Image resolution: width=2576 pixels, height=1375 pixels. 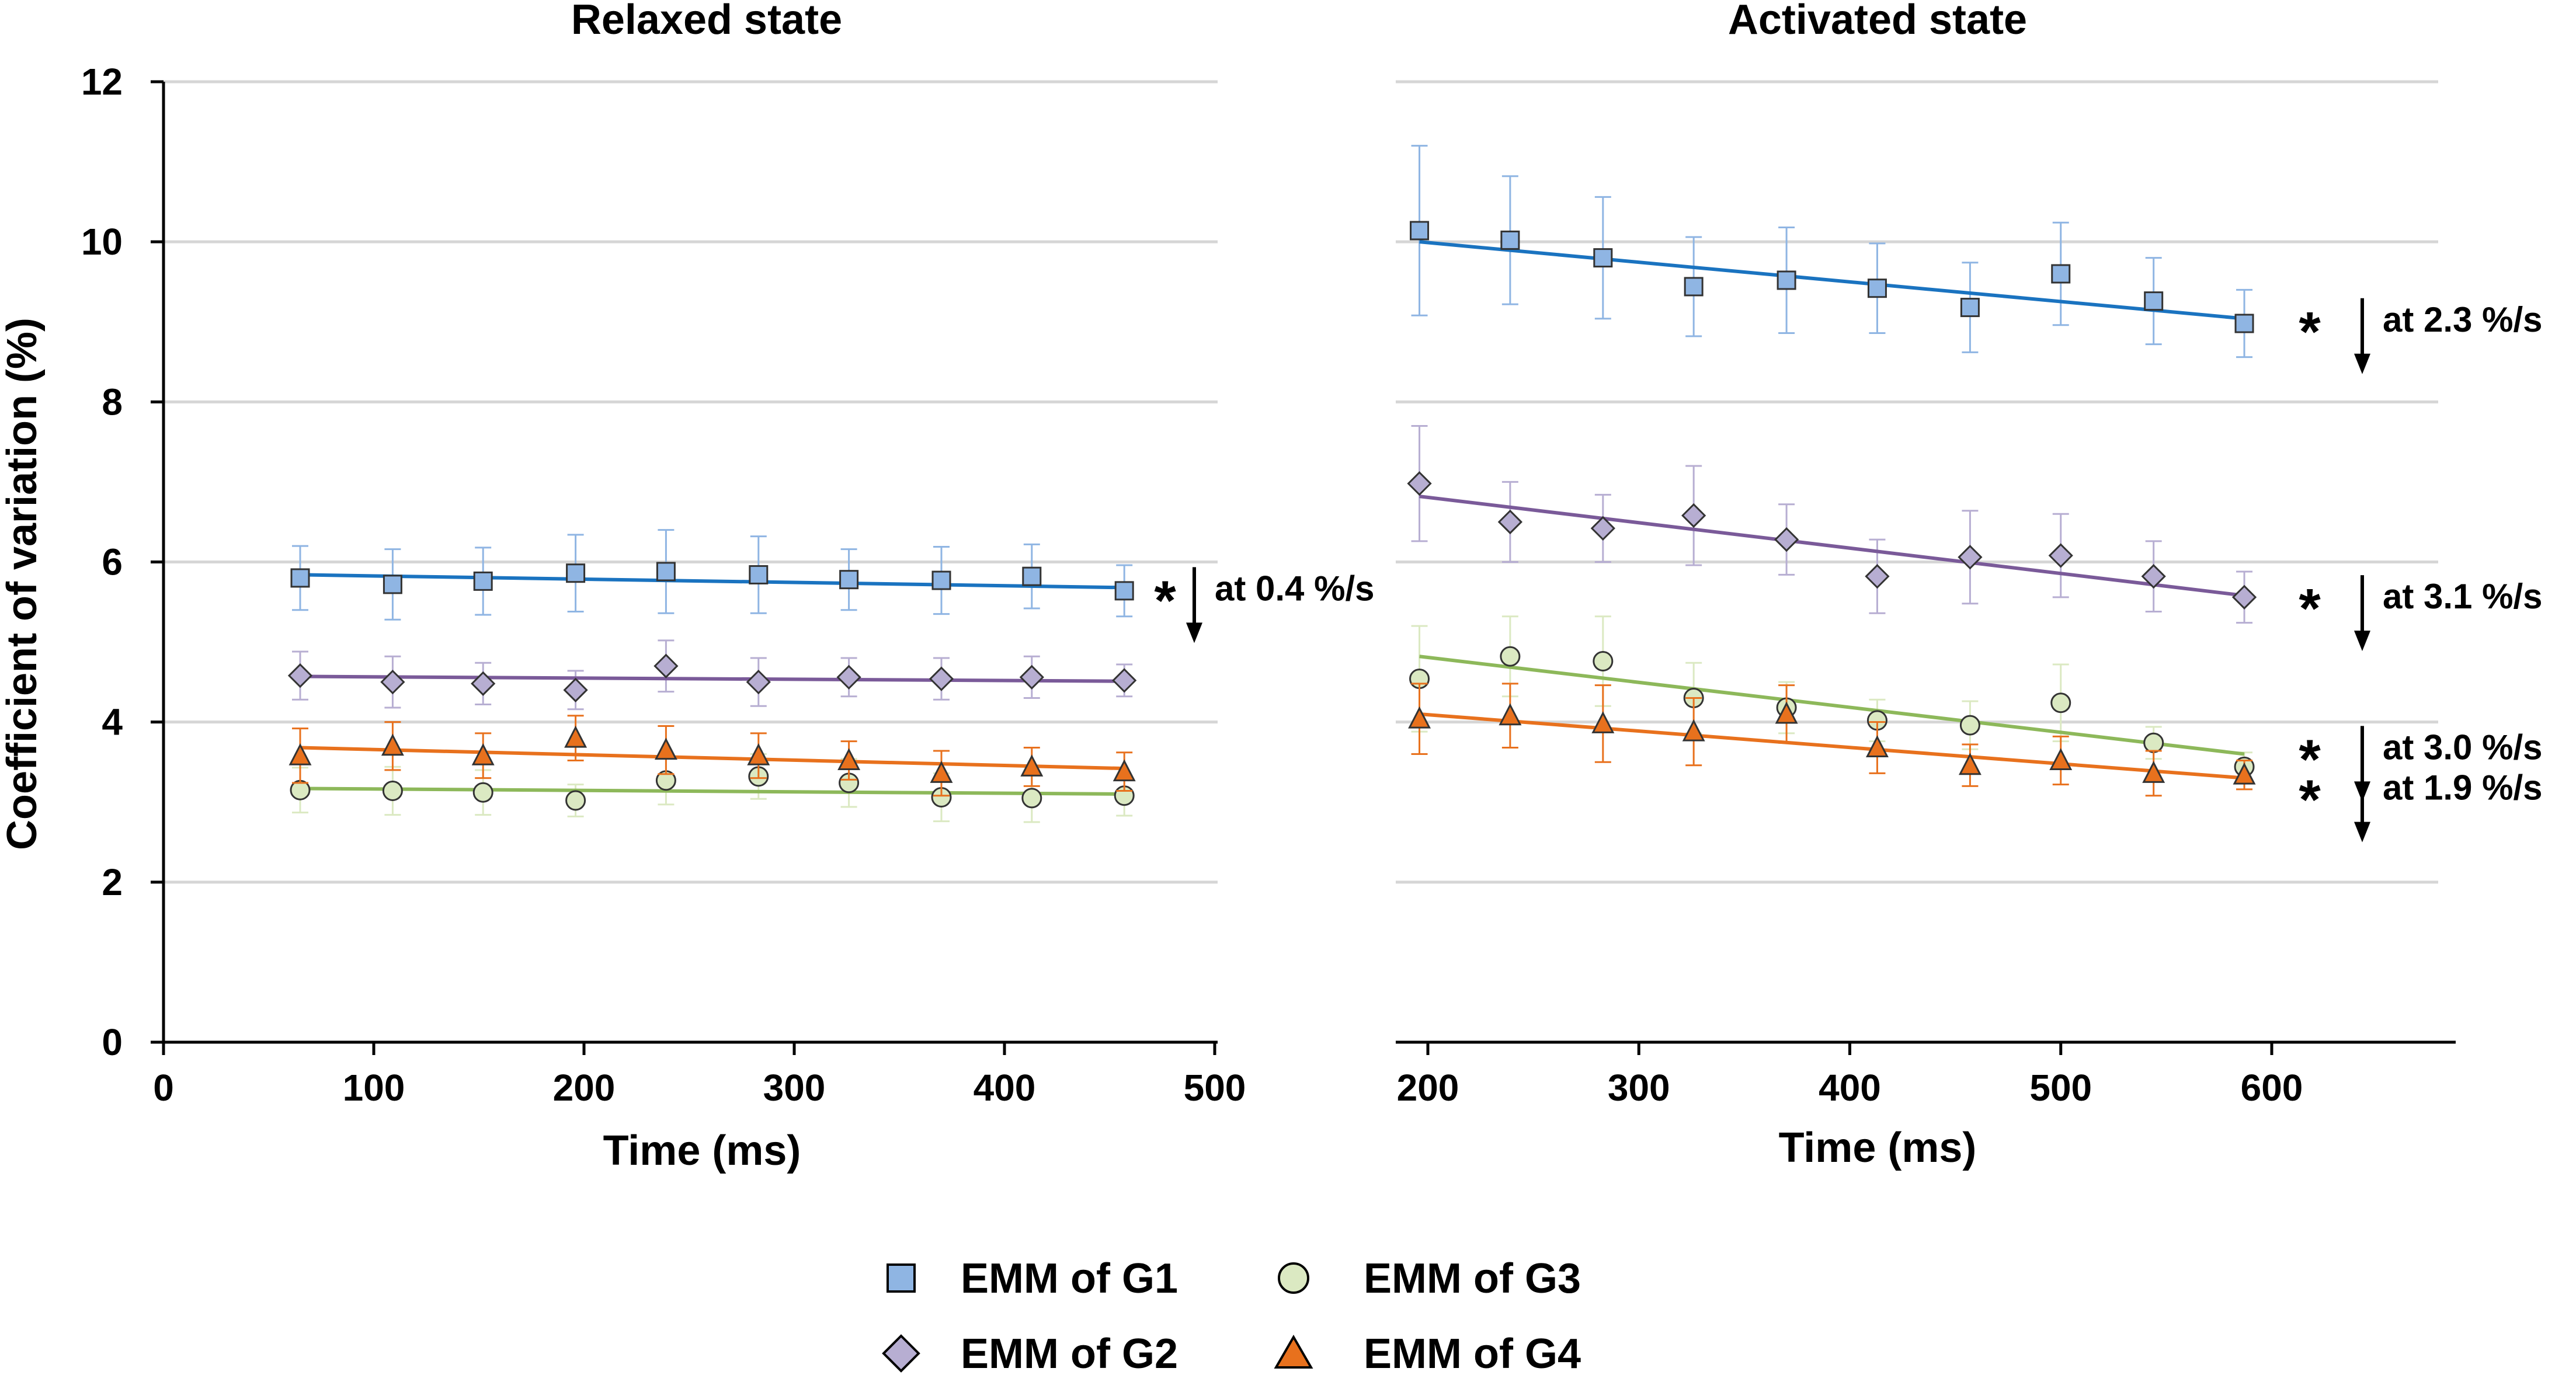 What do you see at coordinates (1293, 1278) in the screenshot?
I see `legend-marker-g3` at bounding box center [1293, 1278].